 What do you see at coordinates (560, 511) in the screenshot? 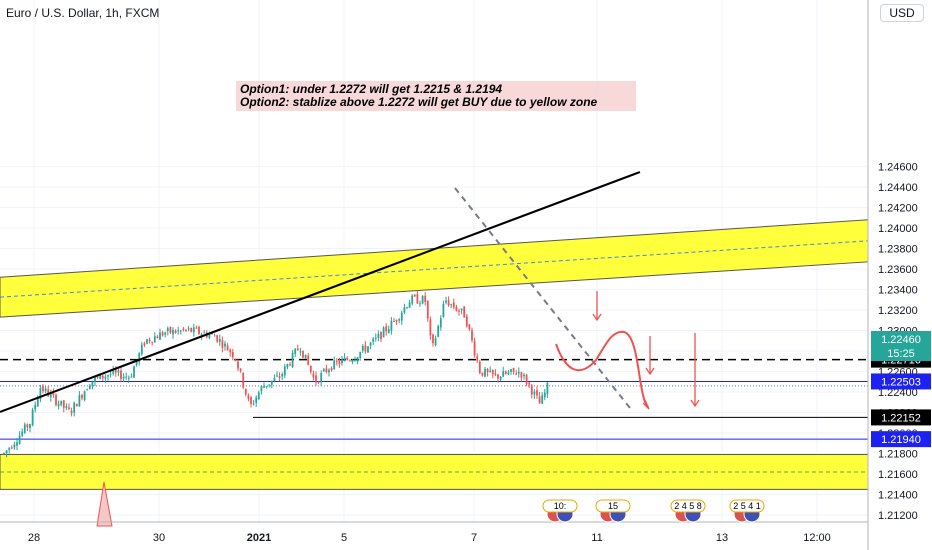
I see `event-icon-group: 10:` at bounding box center [560, 511].